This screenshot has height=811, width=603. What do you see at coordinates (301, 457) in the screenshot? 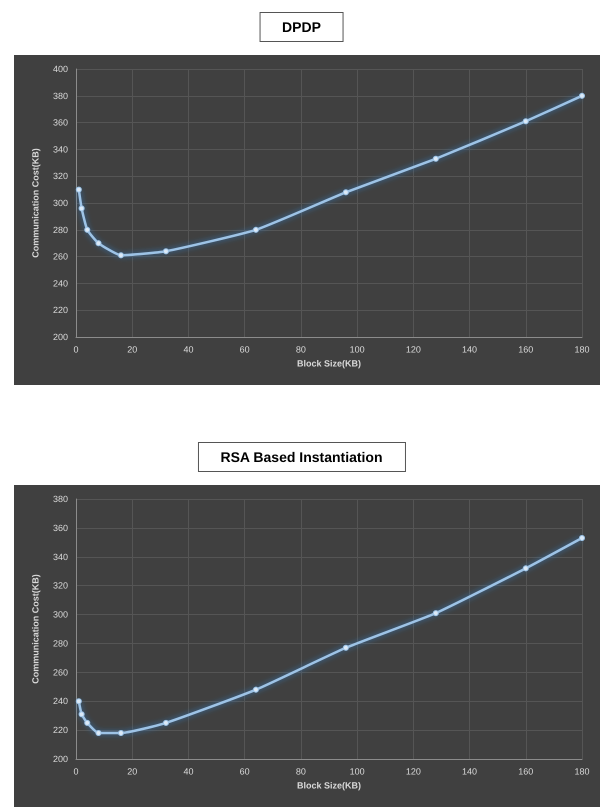
I see `chart-title: RSA Based Instantiation` at bounding box center [301, 457].